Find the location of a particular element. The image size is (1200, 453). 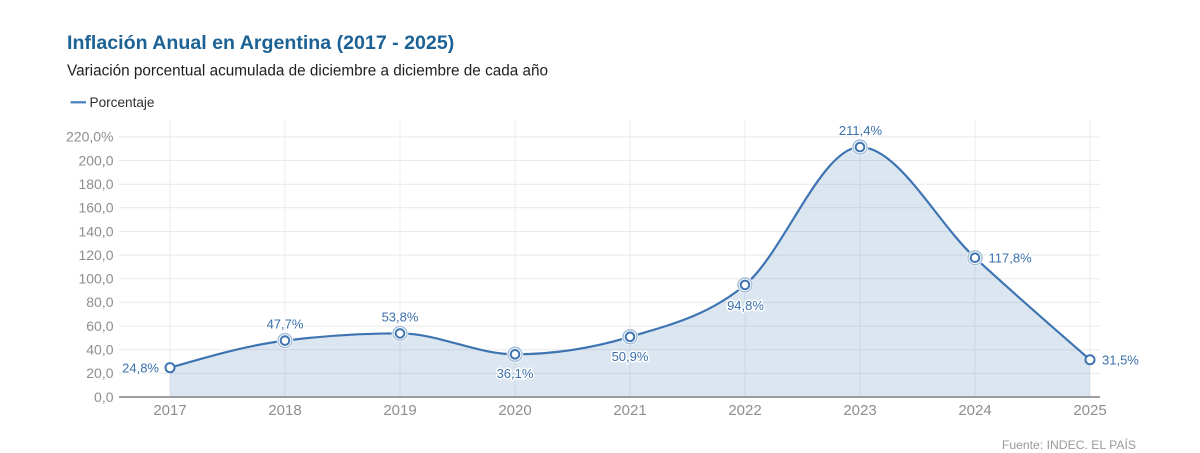

svg-text: 2019 is located at coordinates (399, 410).